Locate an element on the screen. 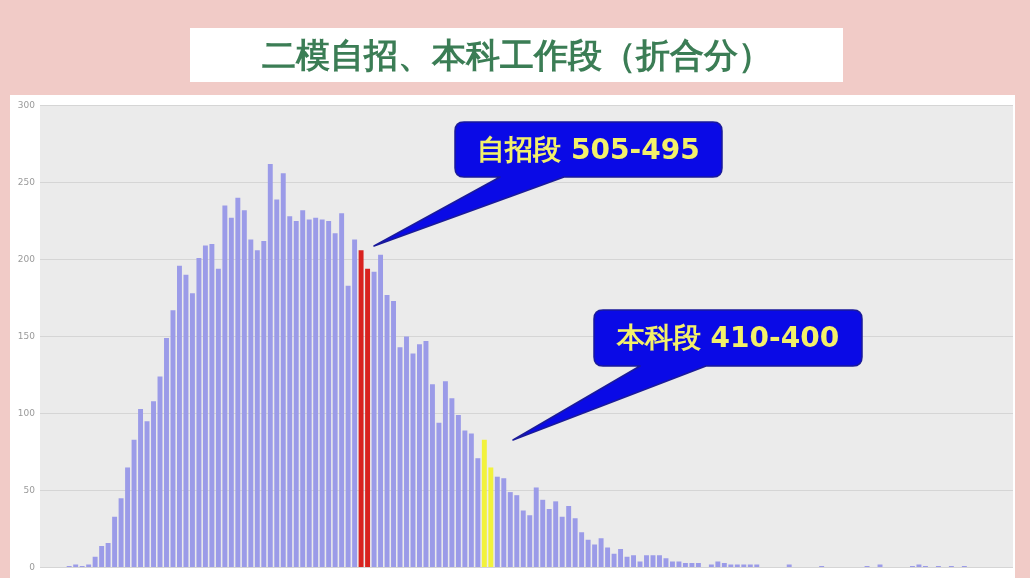 This screenshot has width=1030, height=578. chart-title: 二模自招、本科工作段（折合分） is located at coordinates (516, 55).